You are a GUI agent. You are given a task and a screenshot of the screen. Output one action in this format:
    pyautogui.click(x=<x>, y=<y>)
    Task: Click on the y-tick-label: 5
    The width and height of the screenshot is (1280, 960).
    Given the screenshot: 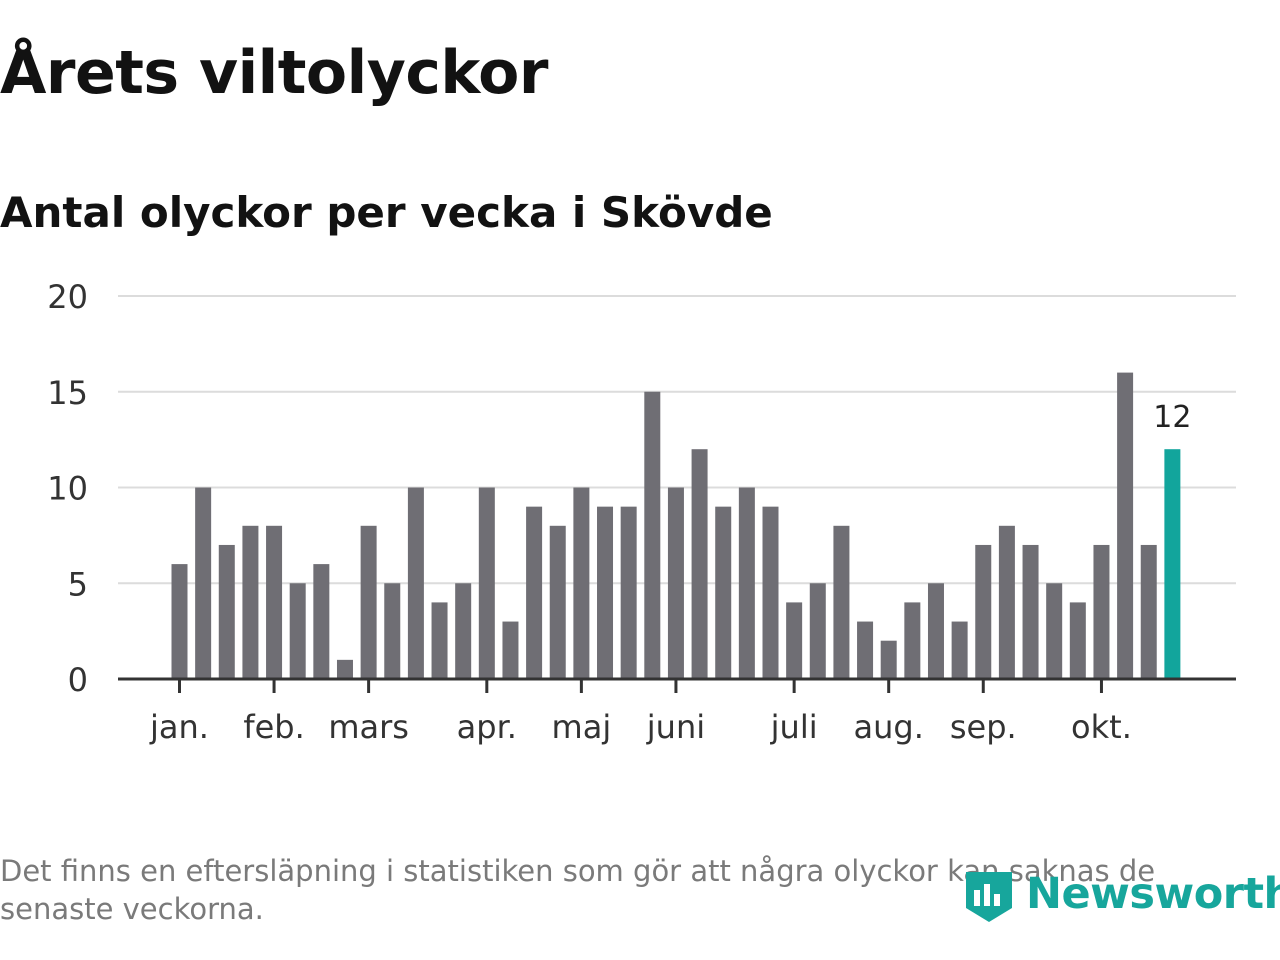 What is the action you would take?
    pyautogui.click(x=78, y=584)
    